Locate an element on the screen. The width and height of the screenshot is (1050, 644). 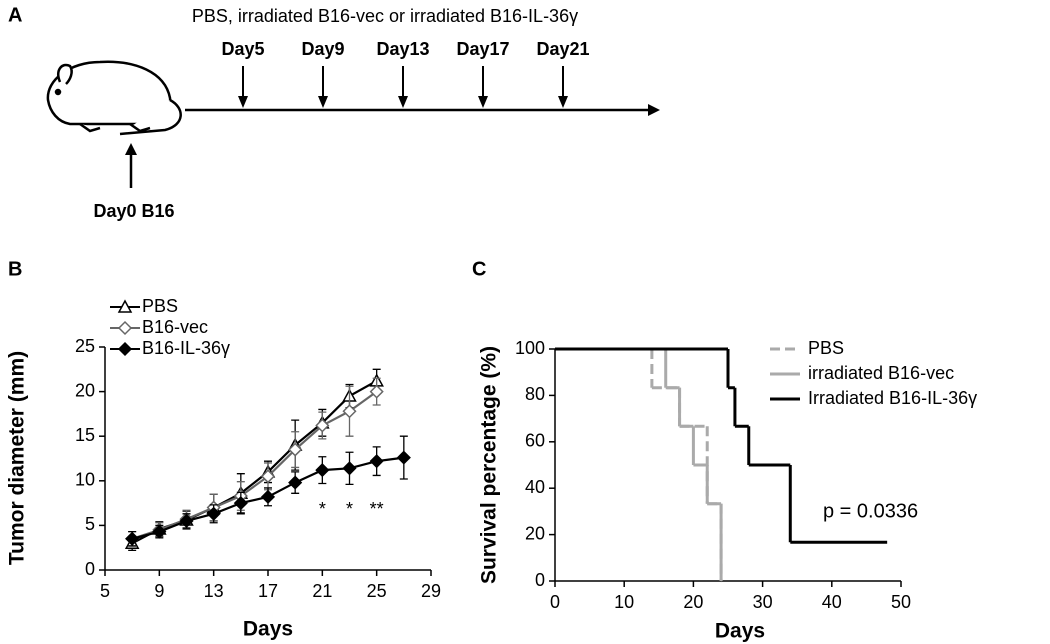
y-tick-label: 25 is located at coordinates (85, 346).